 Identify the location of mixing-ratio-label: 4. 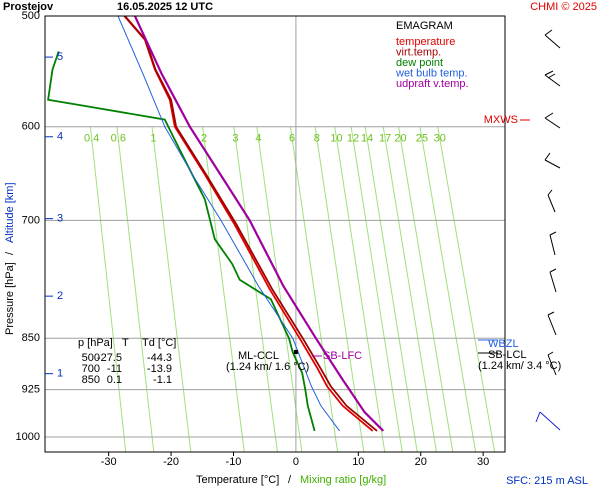
(258, 139).